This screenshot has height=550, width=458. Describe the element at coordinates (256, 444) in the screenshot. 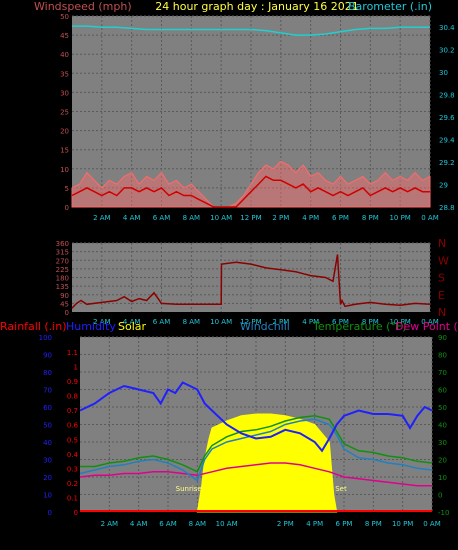

I see `temperature-line` at that location.